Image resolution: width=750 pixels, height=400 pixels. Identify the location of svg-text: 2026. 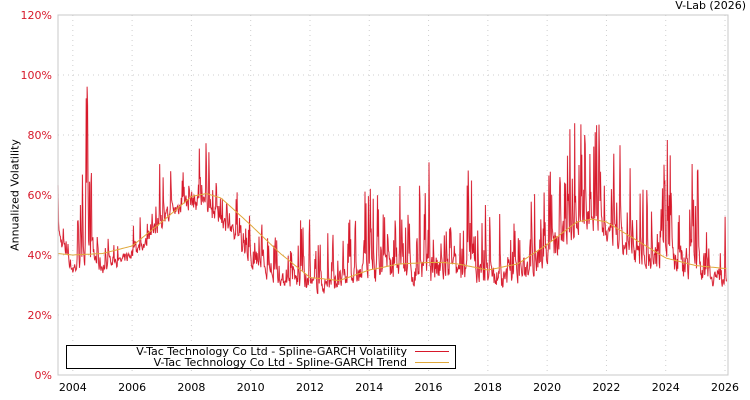
(725, 387).